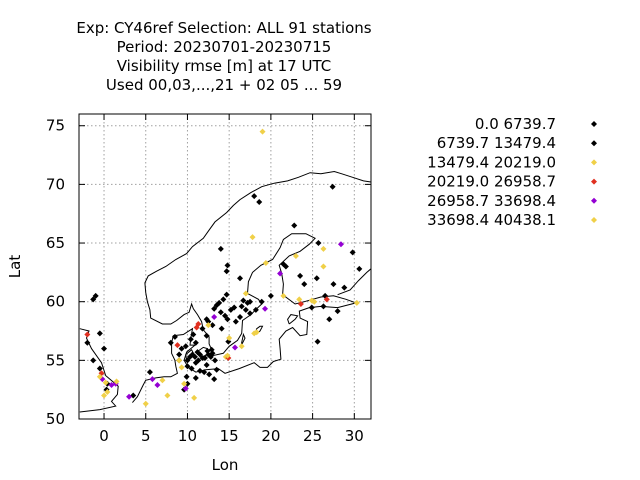  What do you see at coordinates (491, 201) in the screenshot?
I see `legend-label: 26958.7 33698.4` at bounding box center [491, 201].